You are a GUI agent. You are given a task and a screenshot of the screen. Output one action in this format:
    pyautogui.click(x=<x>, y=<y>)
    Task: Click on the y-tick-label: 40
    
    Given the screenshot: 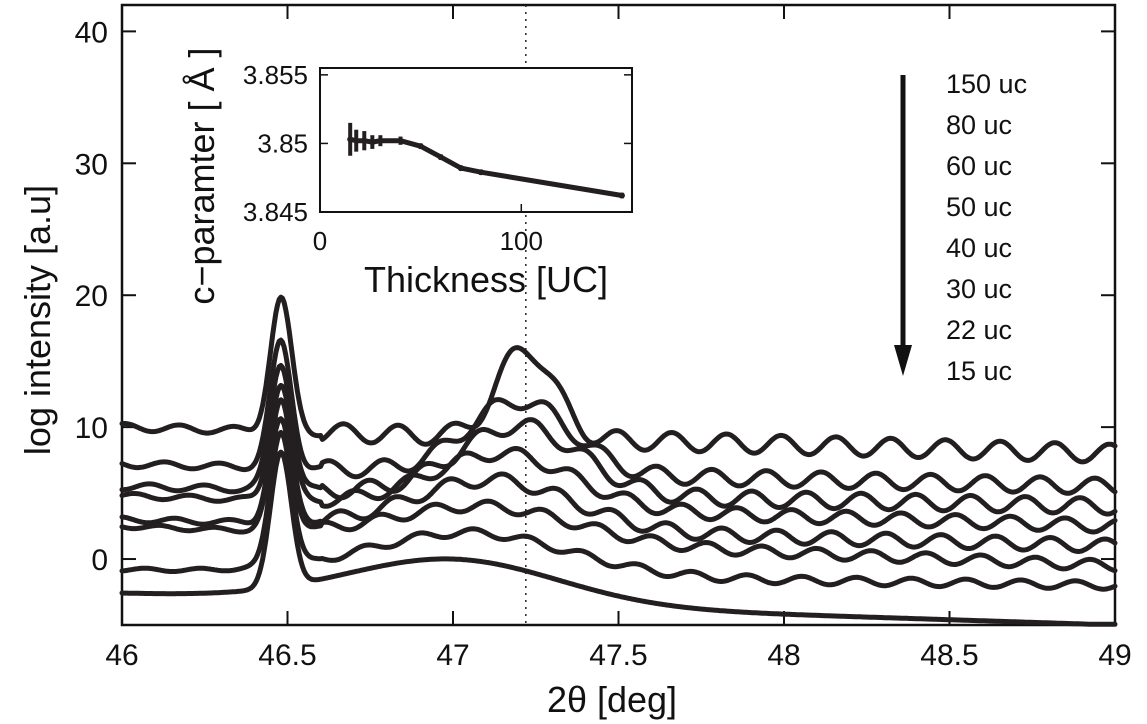 What is the action you would take?
    pyautogui.click(x=91, y=32)
    